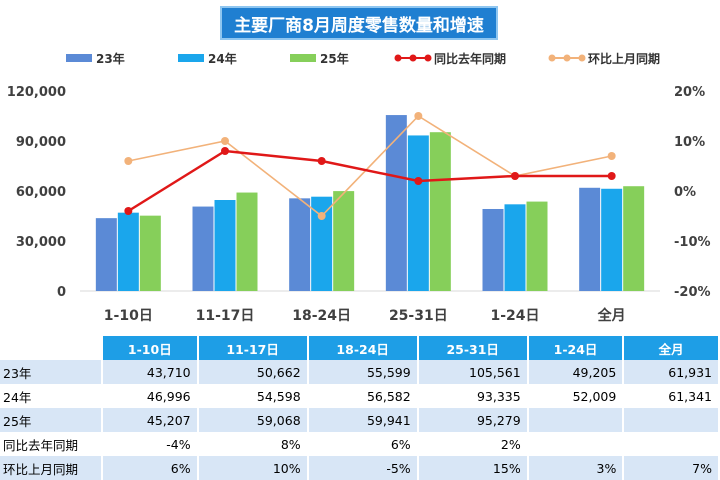  Describe the element at coordinates (470, 58) in the screenshot. I see `legend-label: 同比去年同期` at that location.